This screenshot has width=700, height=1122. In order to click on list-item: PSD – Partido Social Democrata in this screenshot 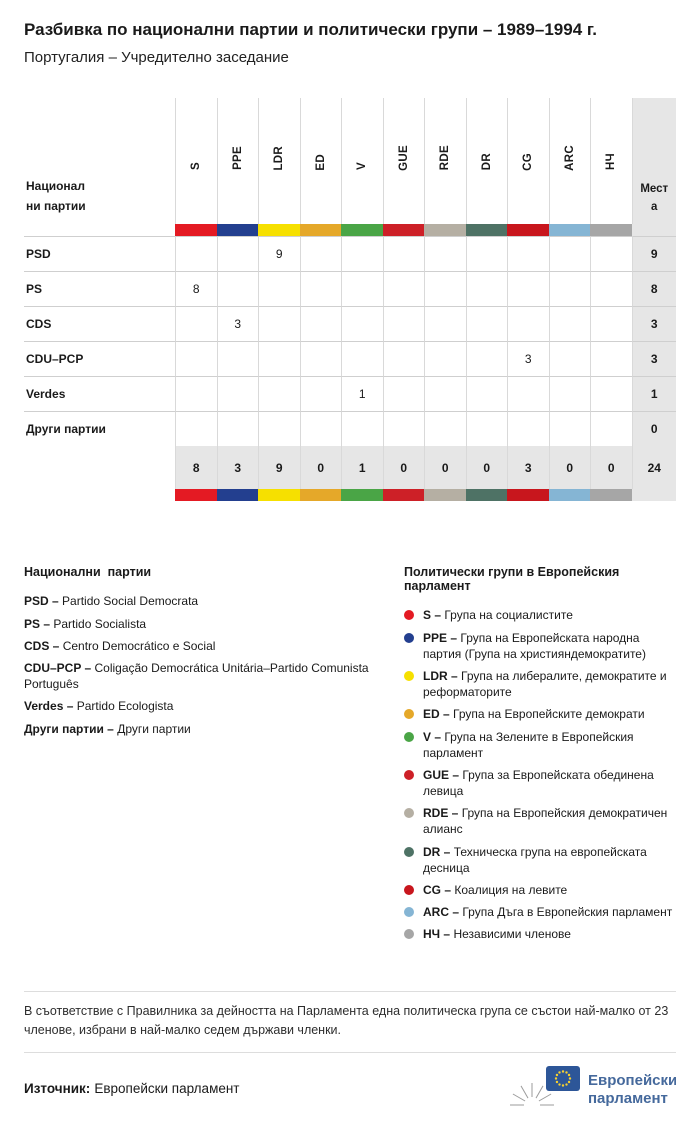, I will do `click(111, 601)`.